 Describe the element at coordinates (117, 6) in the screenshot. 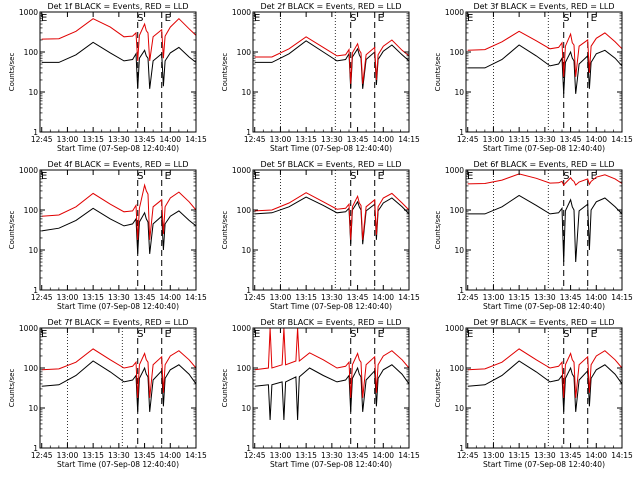

I see `panel-title: Det 1f BLACK = Events, RED = LLD` at that location.